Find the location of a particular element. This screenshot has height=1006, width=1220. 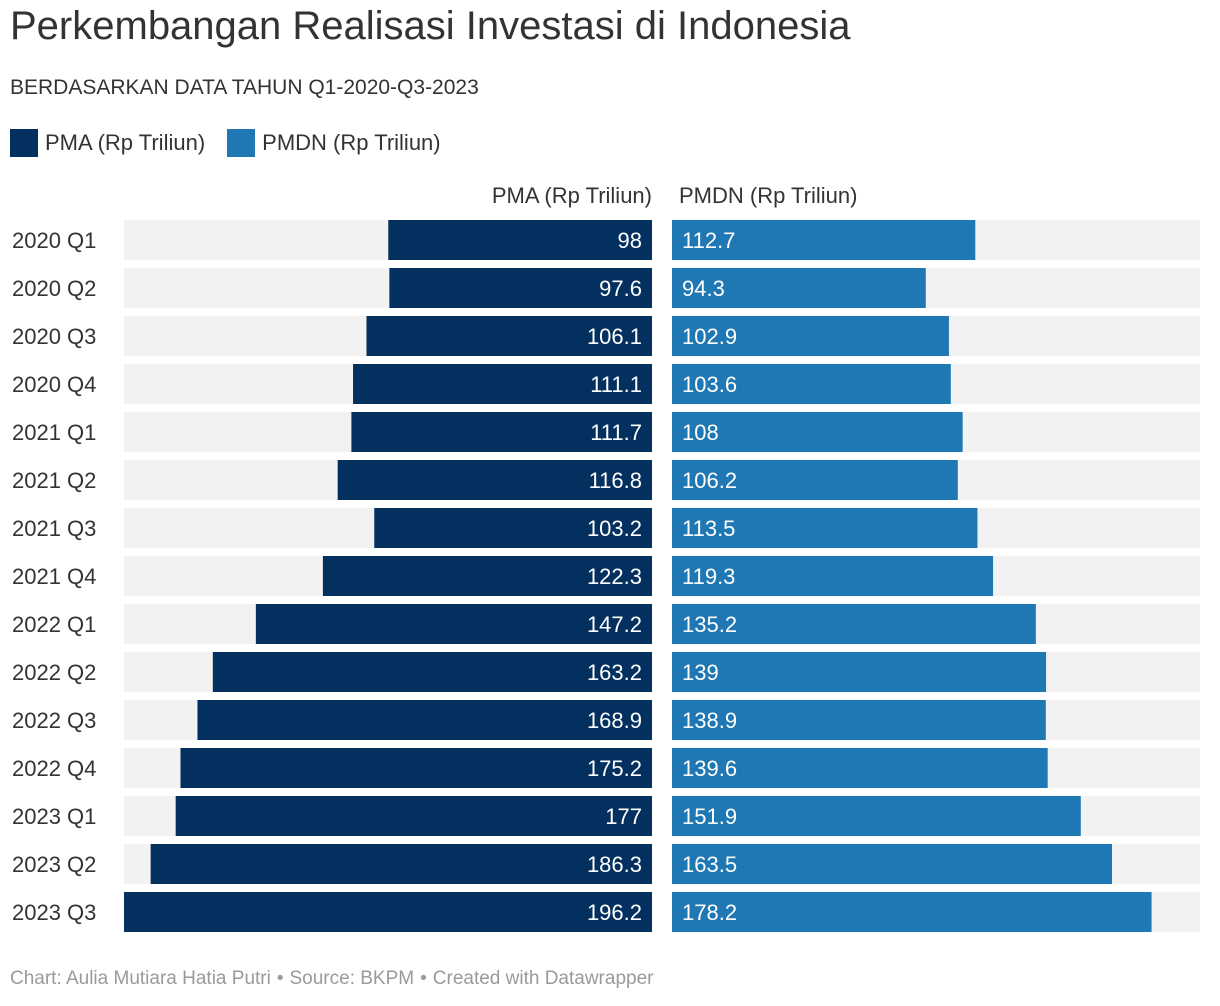

data-label-pmdn: 138.9 is located at coordinates (709, 720).